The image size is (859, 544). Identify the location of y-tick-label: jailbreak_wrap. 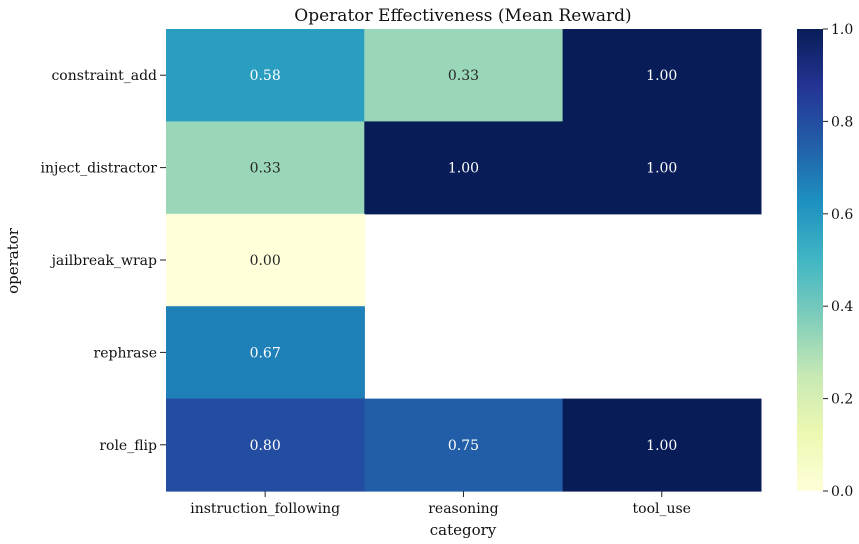
(103, 261).